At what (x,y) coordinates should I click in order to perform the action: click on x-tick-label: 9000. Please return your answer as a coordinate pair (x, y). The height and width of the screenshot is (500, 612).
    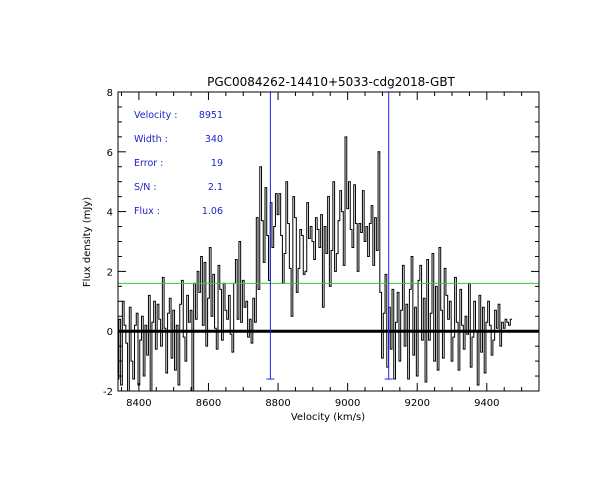
    Looking at the image, I should click on (347, 403).